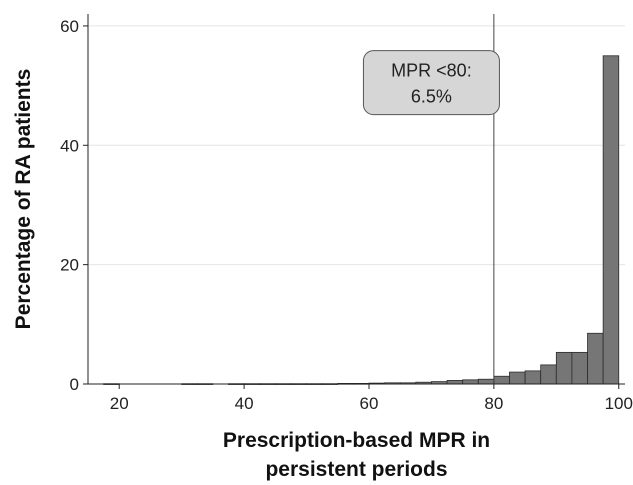  Describe the element at coordinates (23, 199) in the screenshot. I see `y-axis-title: Percentage of RA patients` at that location.